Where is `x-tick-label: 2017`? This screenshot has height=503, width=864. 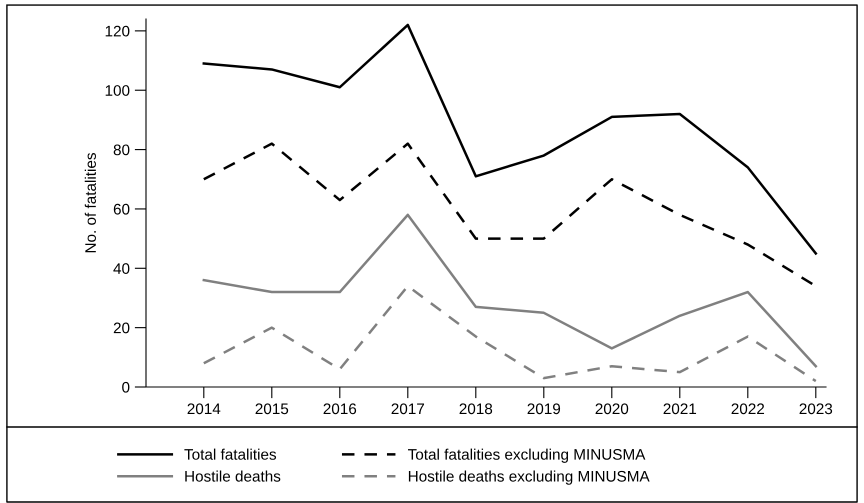 x-tick-label: 2017 is located at coordinates (408, 408).